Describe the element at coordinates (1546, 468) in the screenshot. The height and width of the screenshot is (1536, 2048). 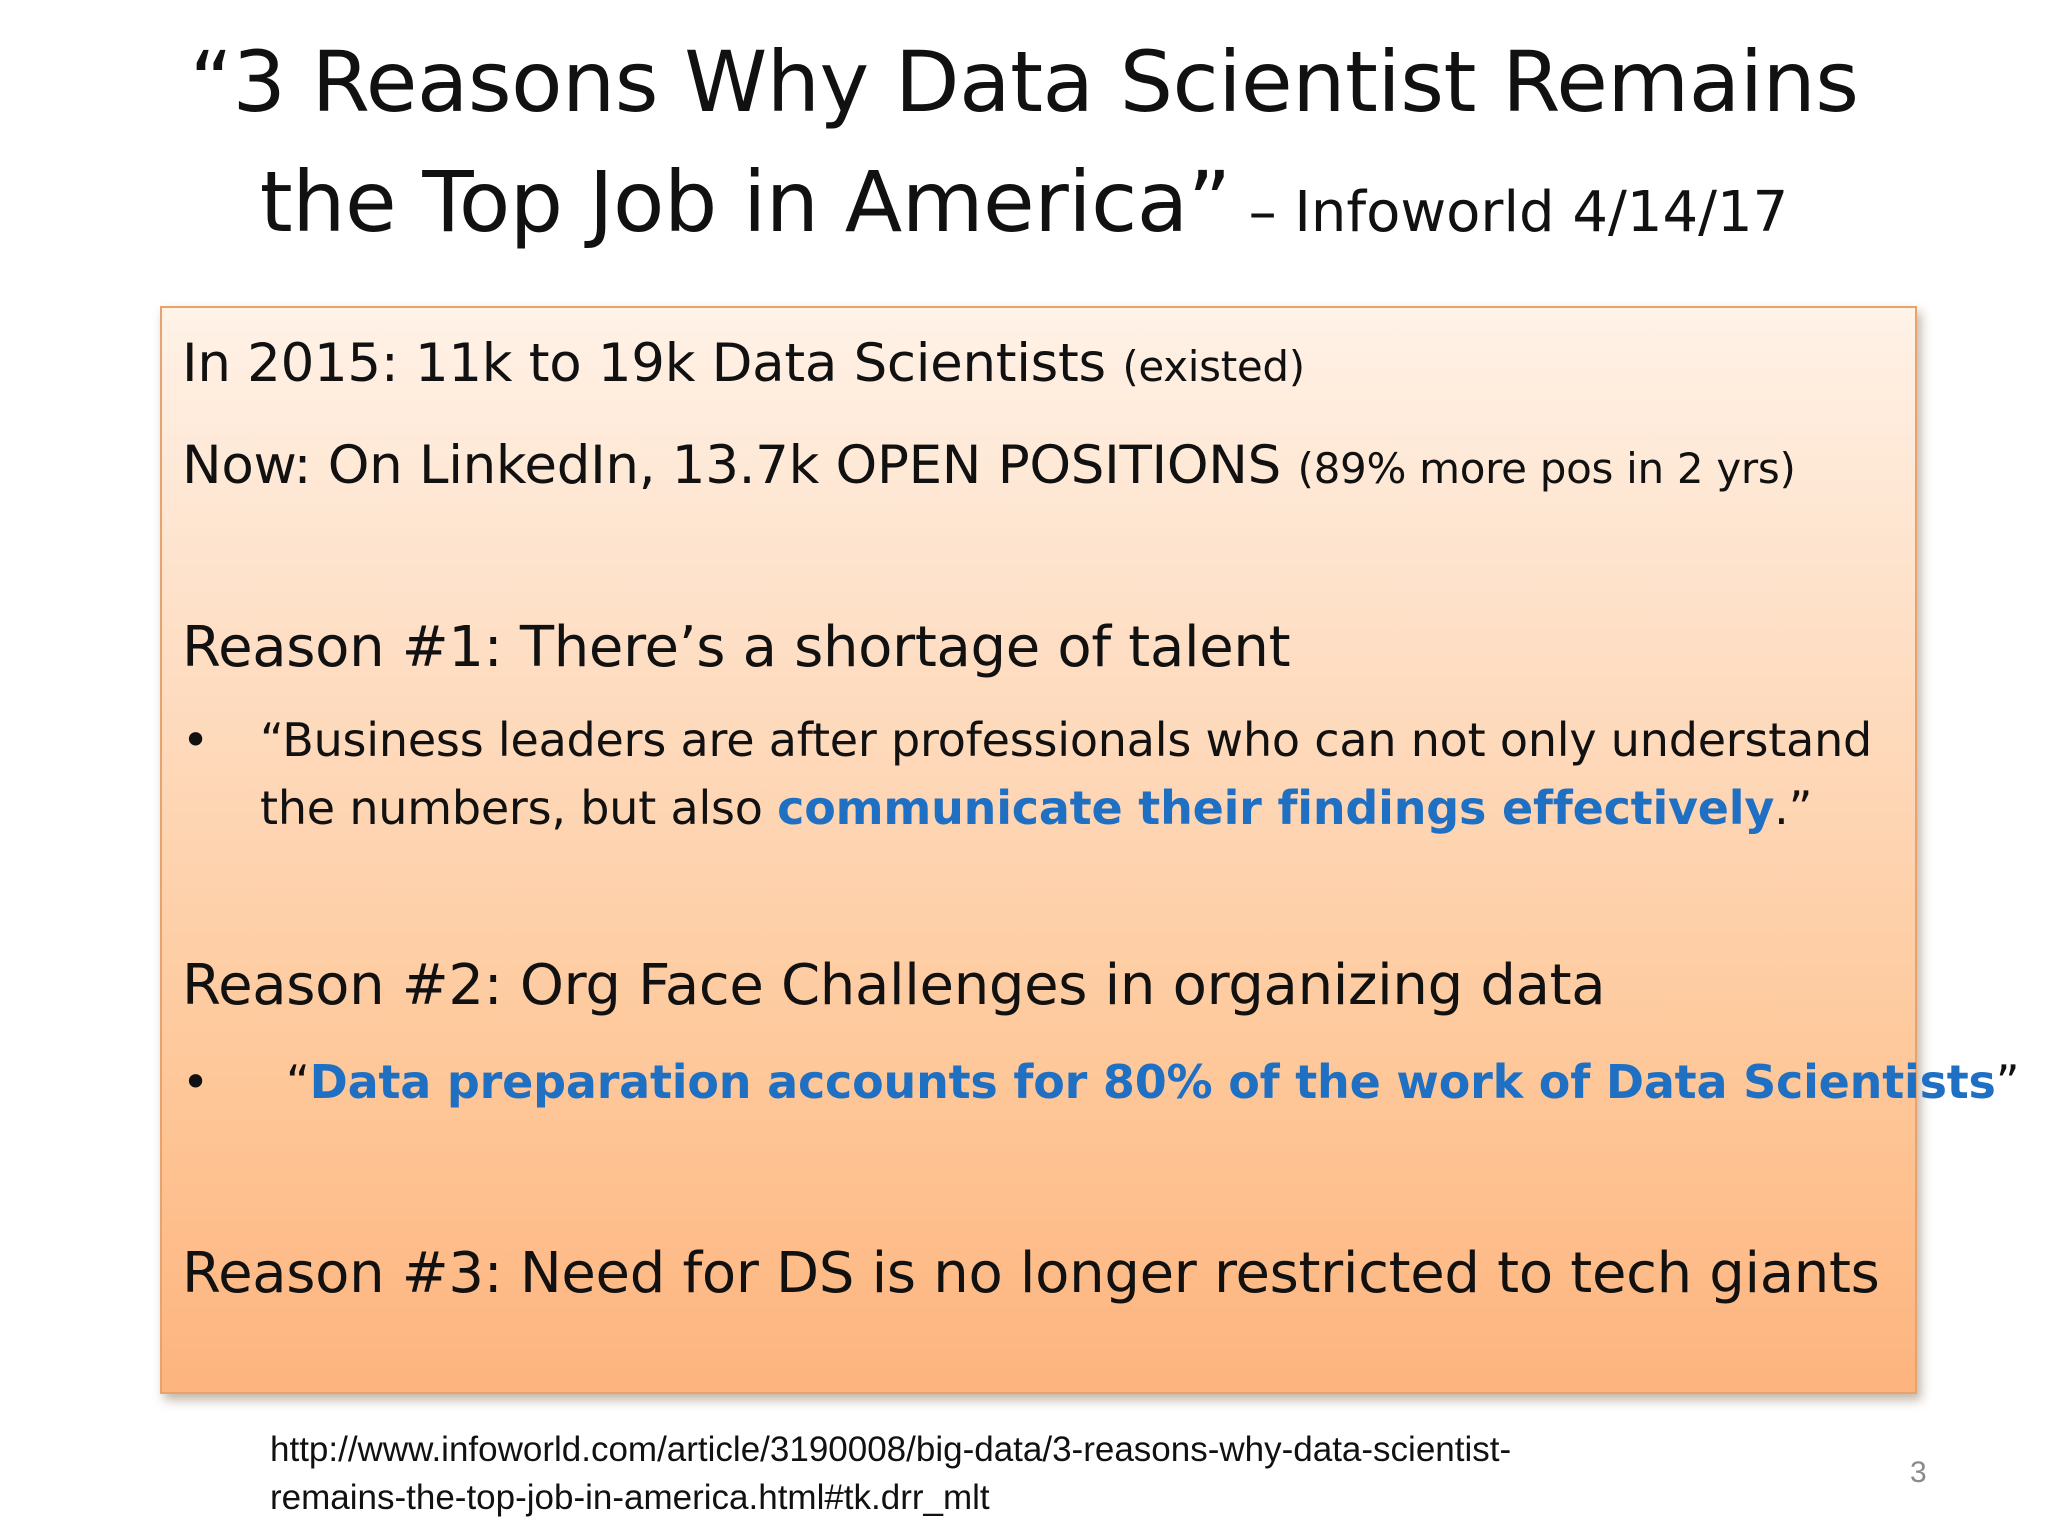
I see `stat-now-note: (89% more pos in 2 yrs)` at that location.